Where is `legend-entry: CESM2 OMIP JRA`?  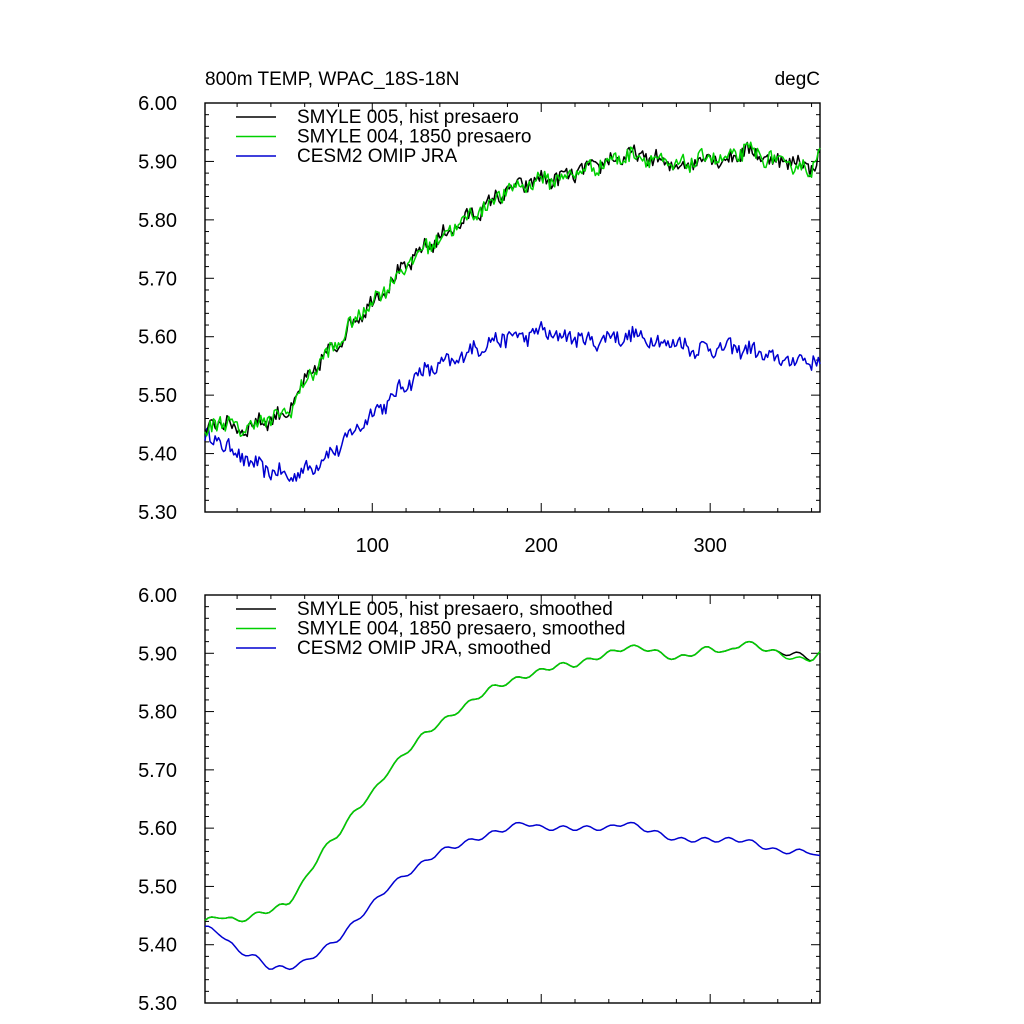 legend-entry: CESM2 OMIP JRA is located at coordinates (377, 156).